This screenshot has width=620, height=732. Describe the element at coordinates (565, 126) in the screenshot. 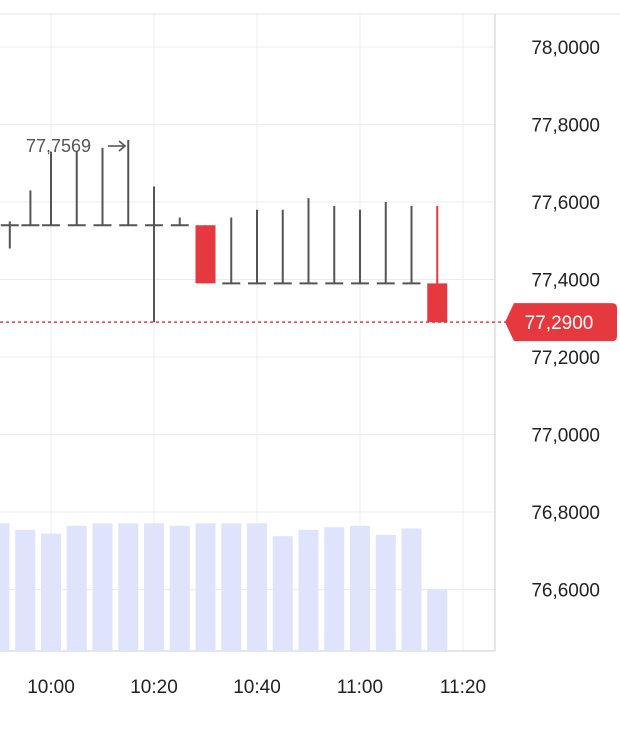

I see `price-tick-label: 77,8000` at that location.